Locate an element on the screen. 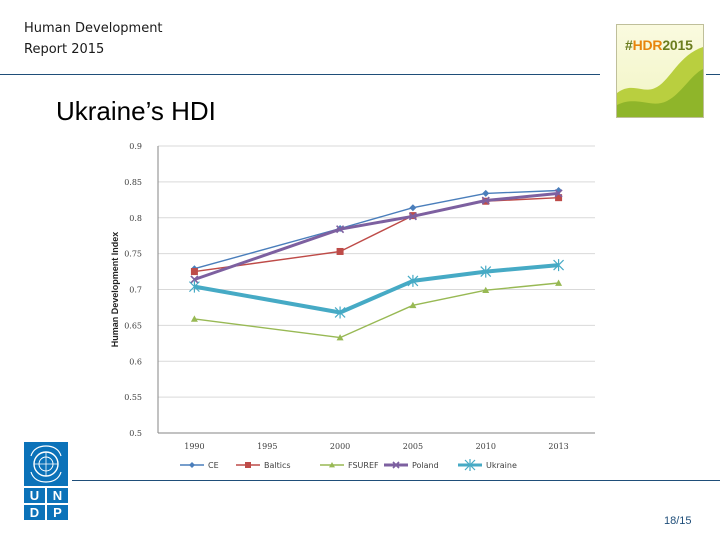 The height and width of the screenshot is (540, 720). legend-marker-ce is located at coordinates (192, 465).